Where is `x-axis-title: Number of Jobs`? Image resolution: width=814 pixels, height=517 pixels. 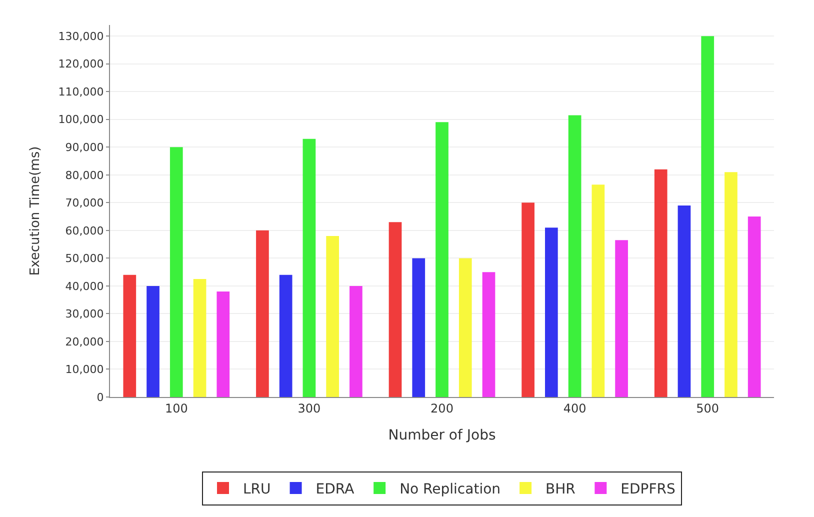 x-axis-title: Number of Jobs is located at coordinates (442, 436).